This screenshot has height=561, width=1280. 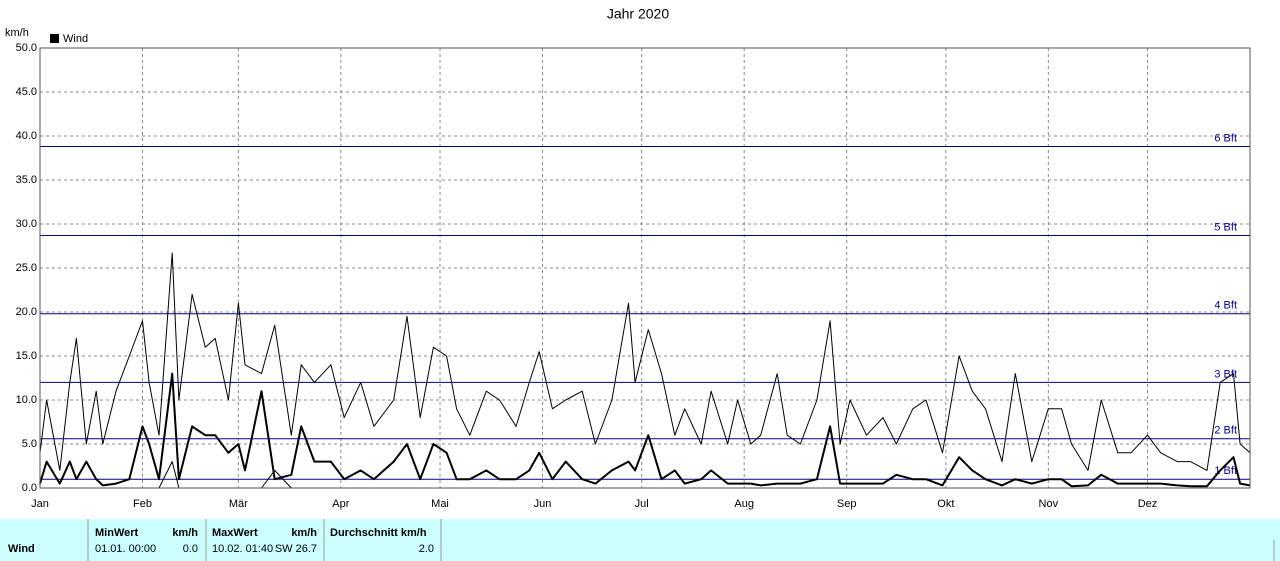 What do you see at coordinates (235, 533) in the screenshot?
I see `col-header: MaxWert` at bounding box center [235, 533].